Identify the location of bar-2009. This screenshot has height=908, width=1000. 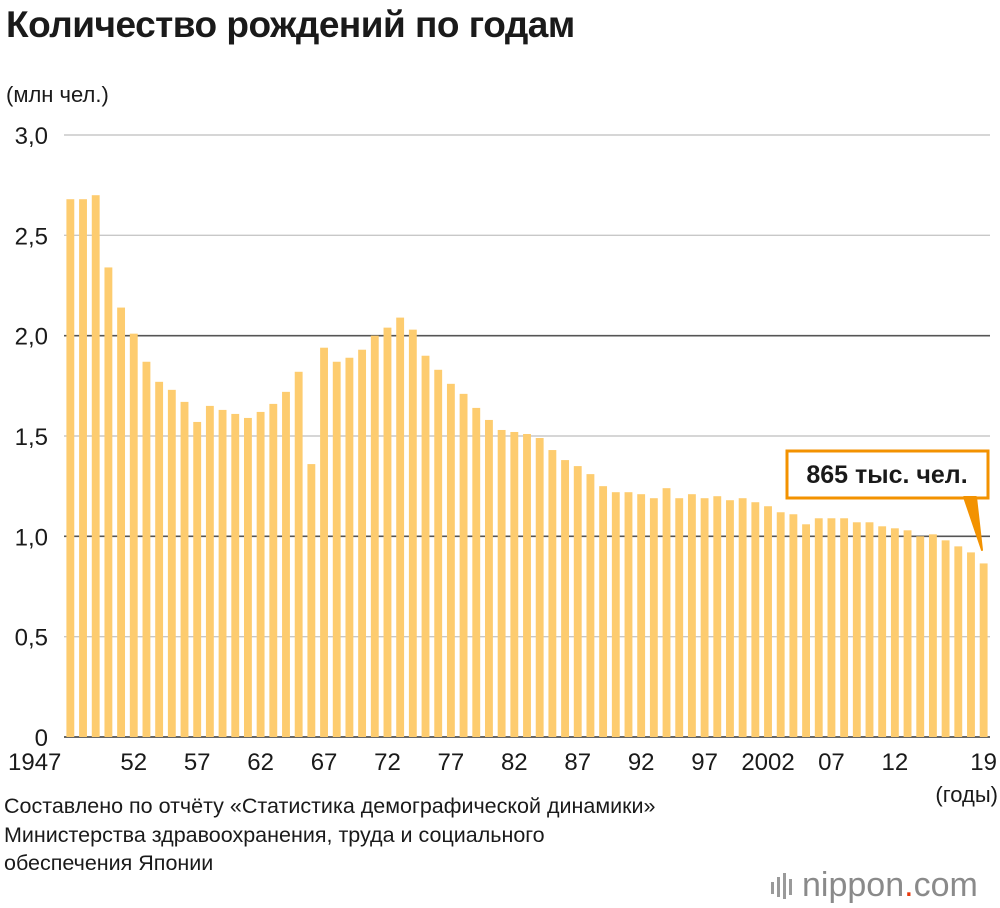
(856, 629).